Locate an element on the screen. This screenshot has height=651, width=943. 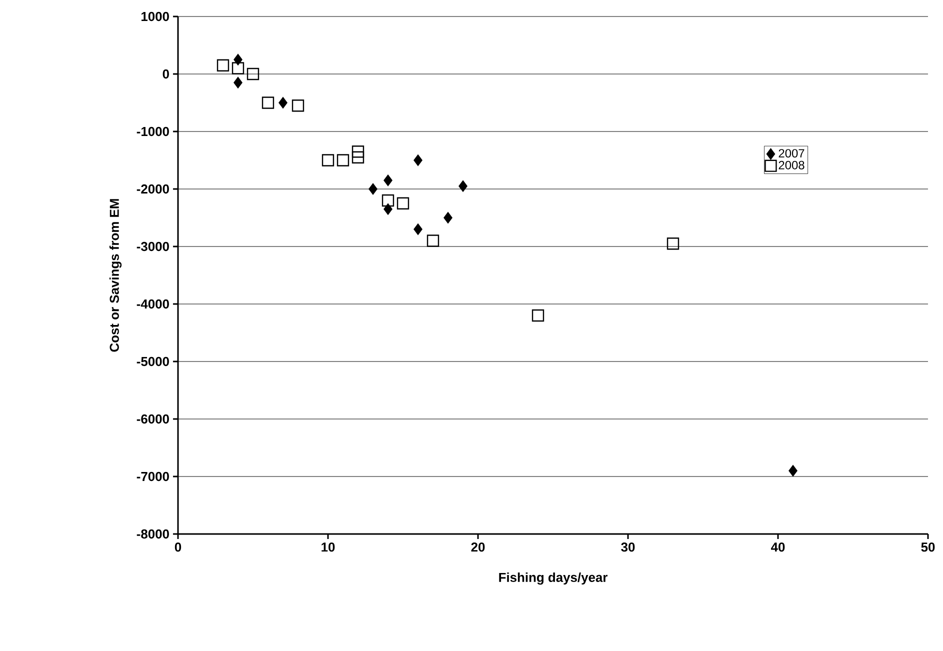
x-tick-label: 20 is located at coordinates (478, 547).